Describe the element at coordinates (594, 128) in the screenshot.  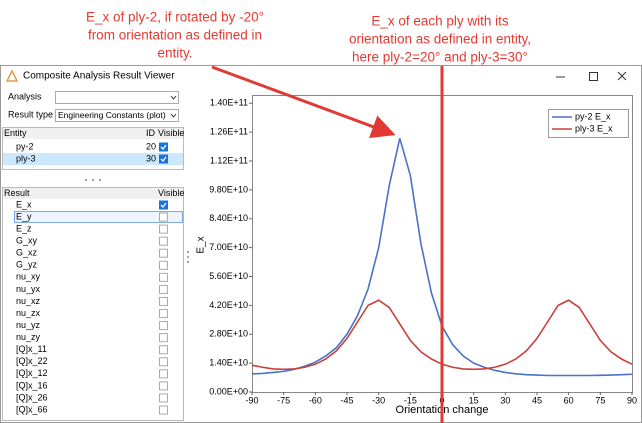
I see `legend-label: ply-3 E_x` at that location.